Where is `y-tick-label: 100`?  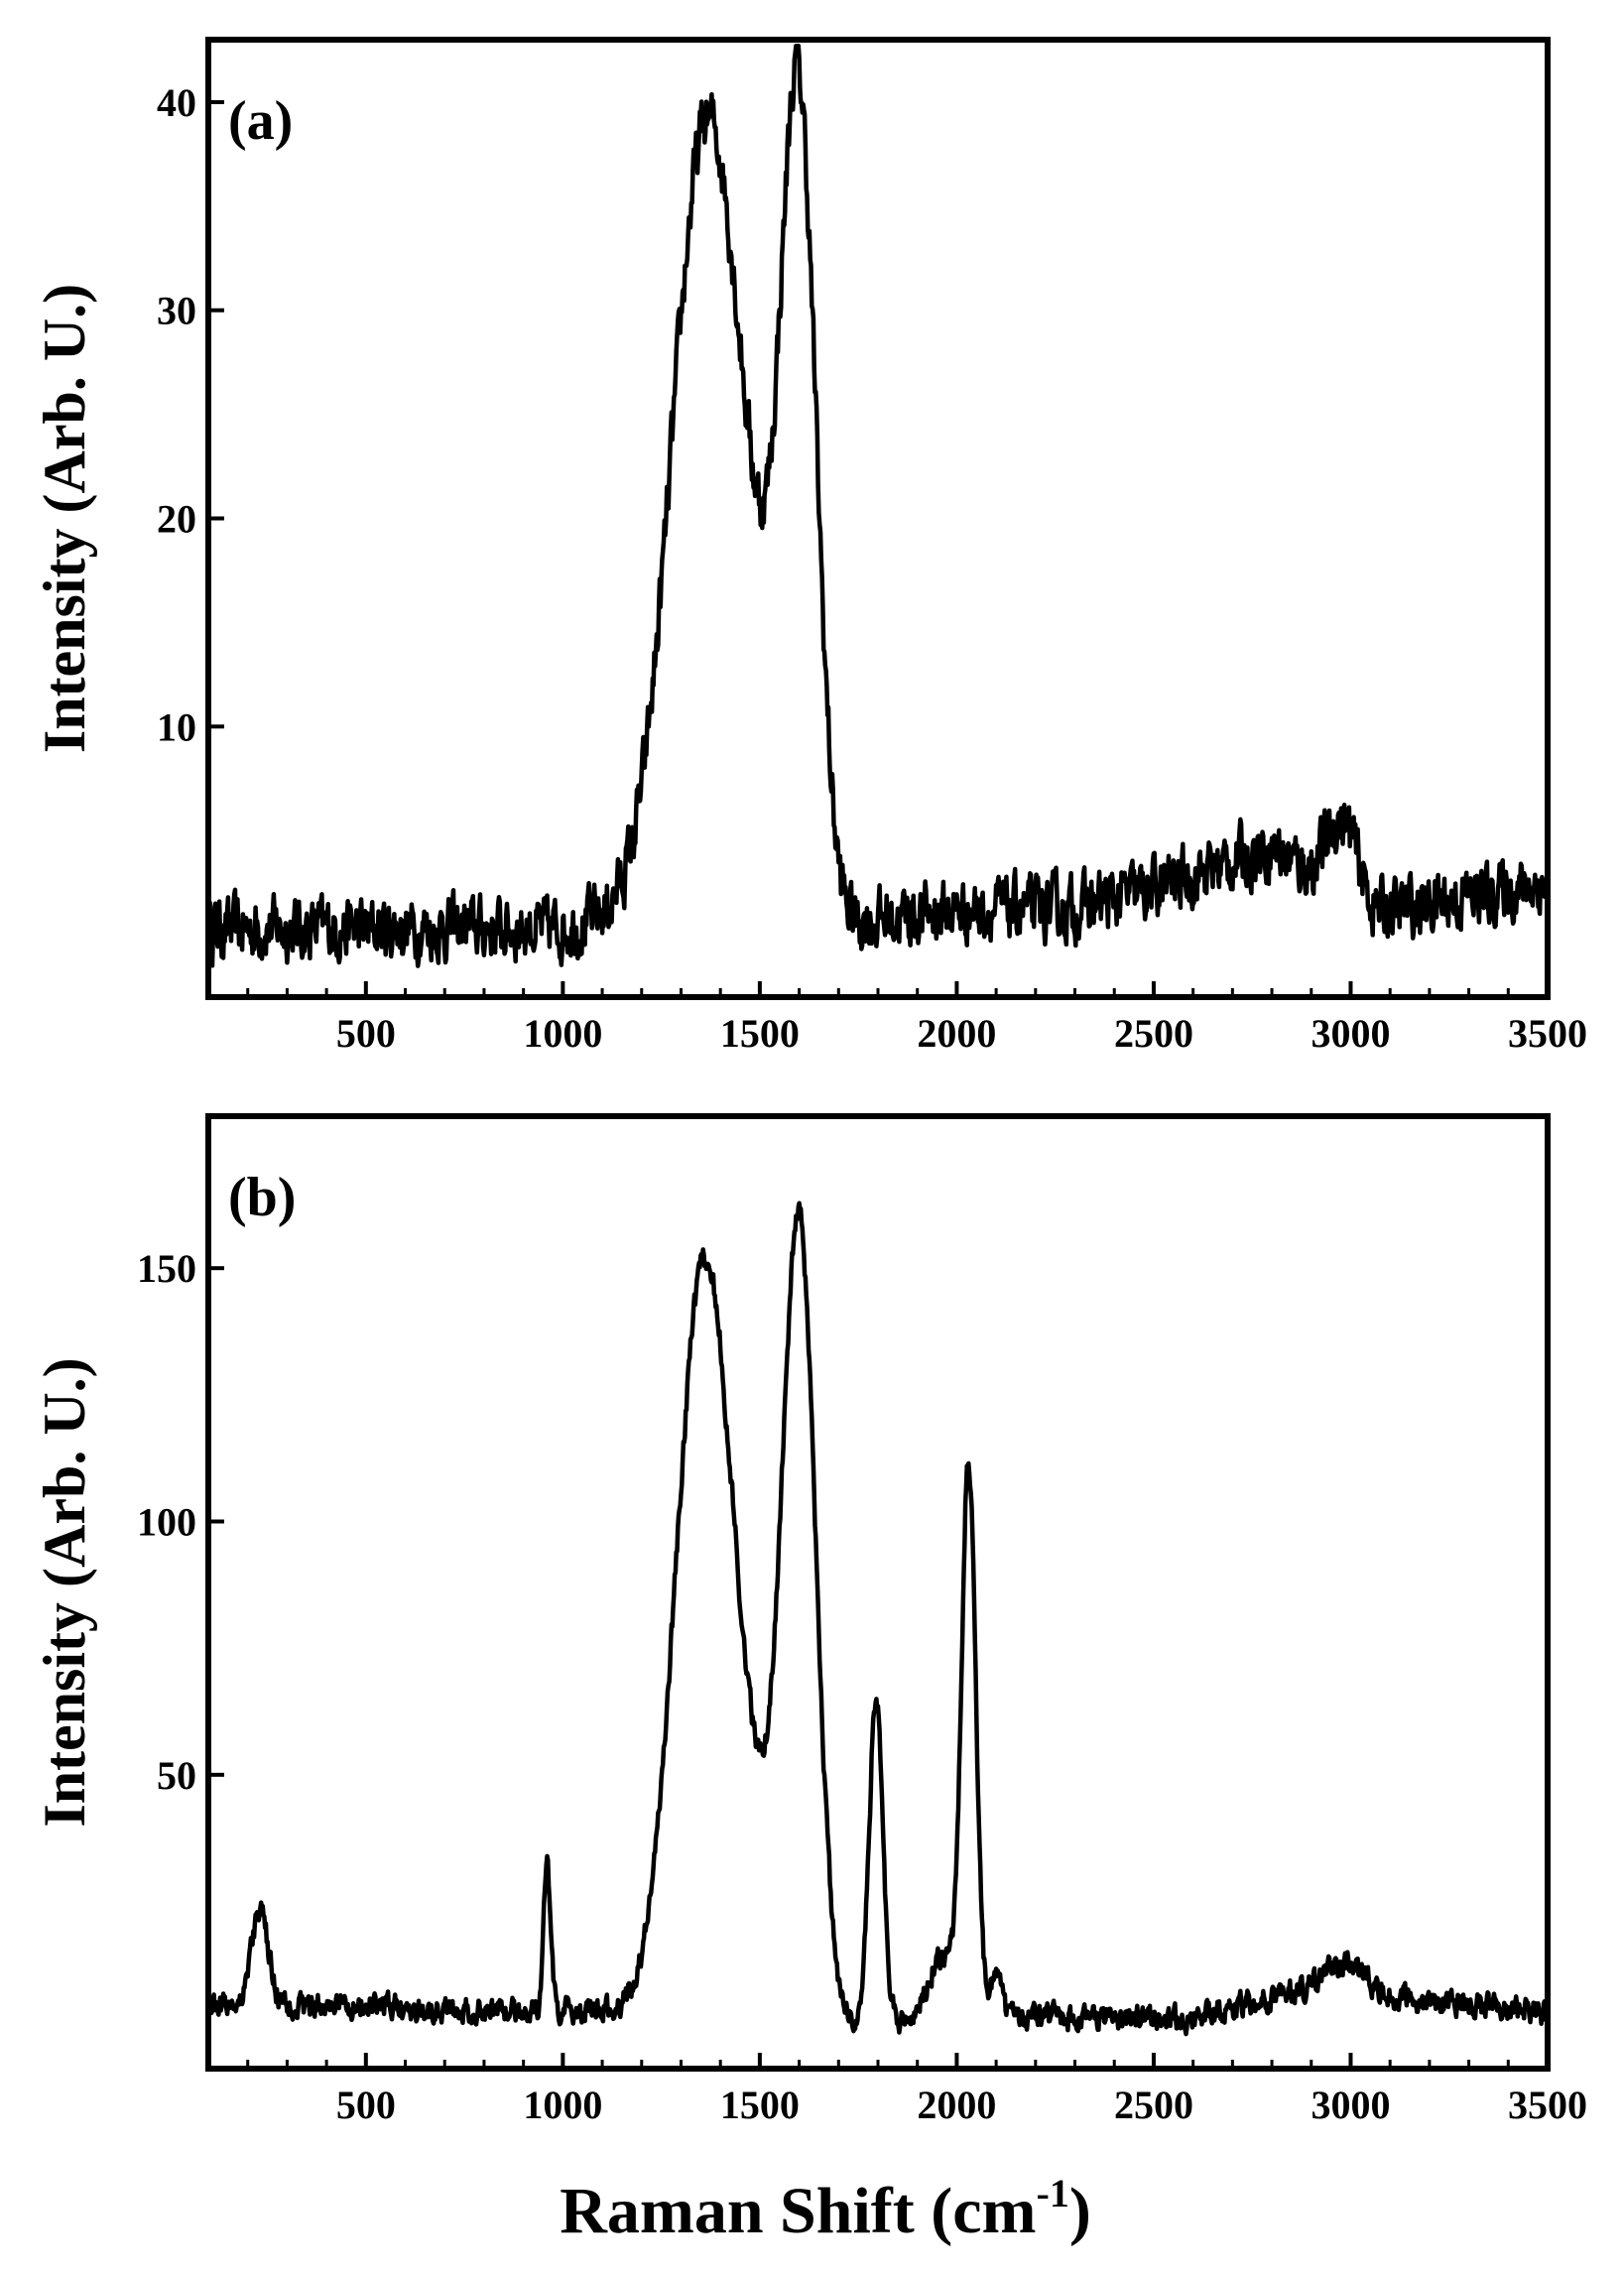 y-tick-label: 100 is located at coordinates (166, 1522).